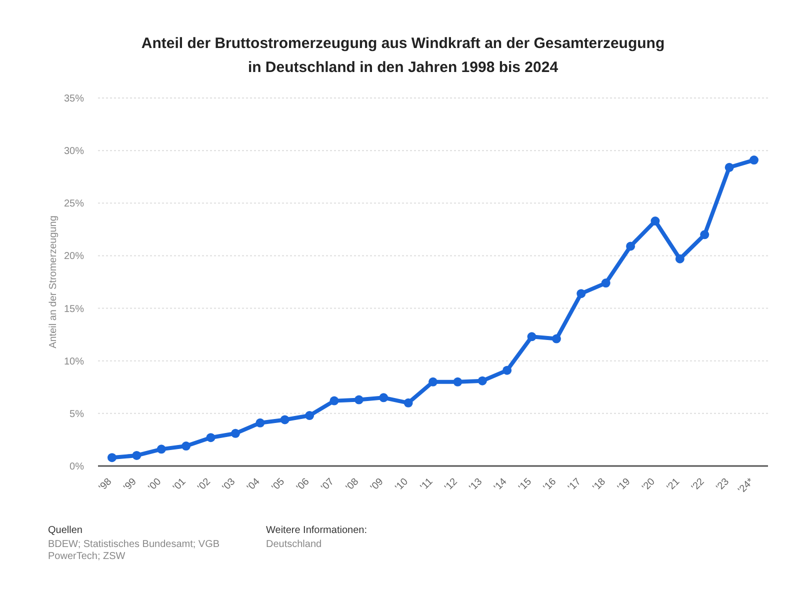 Image resolution: width=798 pixels, height=594 pixels. I want to click on text: BDEW; Statistisches Bundesamt; VGB PowerTech; ZSW, so click(134, 550).